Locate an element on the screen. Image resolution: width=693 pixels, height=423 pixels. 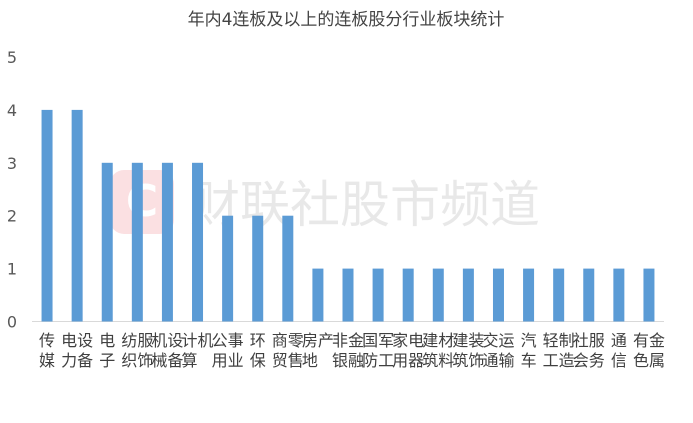
y-axis-ticks: 0 1 2 3 4 5 is located at coordinates (12, 190).